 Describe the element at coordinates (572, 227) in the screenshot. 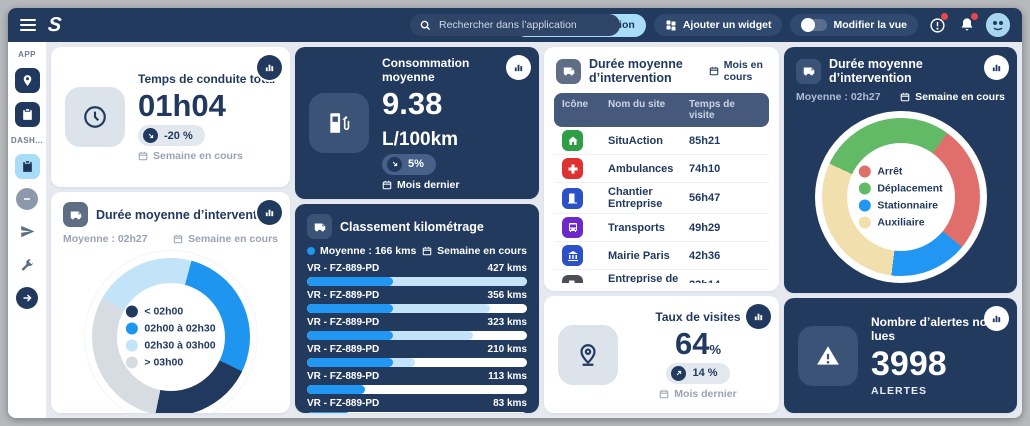

I see `bus-icon` at that location.